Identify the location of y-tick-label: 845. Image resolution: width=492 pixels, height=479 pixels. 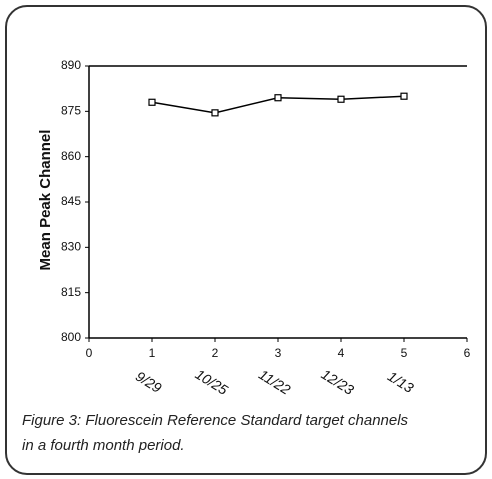
(71, 201).